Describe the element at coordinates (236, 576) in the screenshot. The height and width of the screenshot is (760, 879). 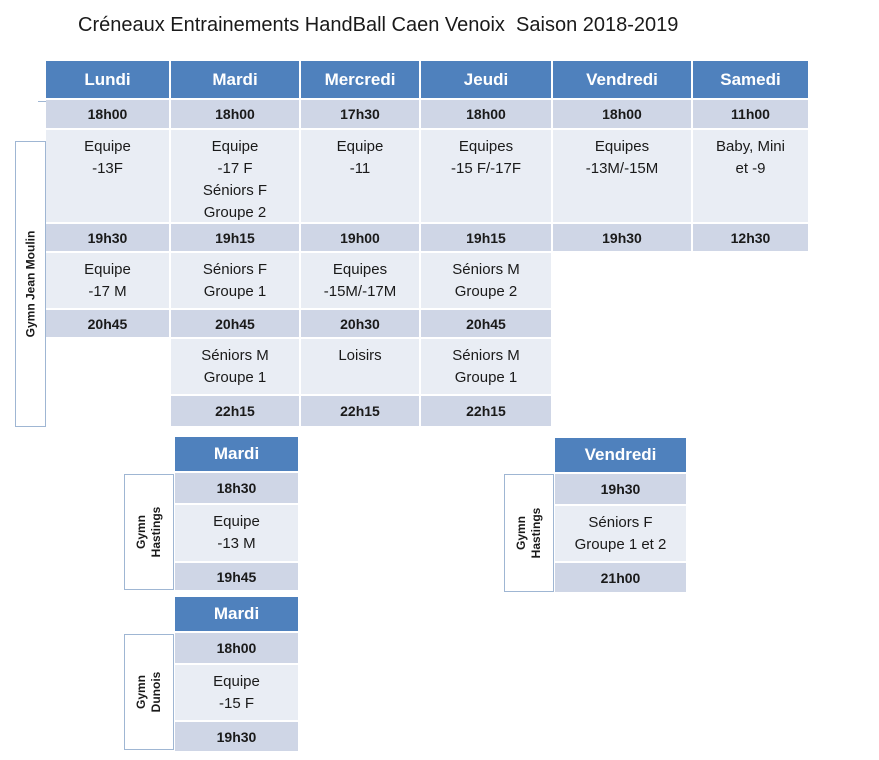
I see `time-cell: 19h45` at that location.